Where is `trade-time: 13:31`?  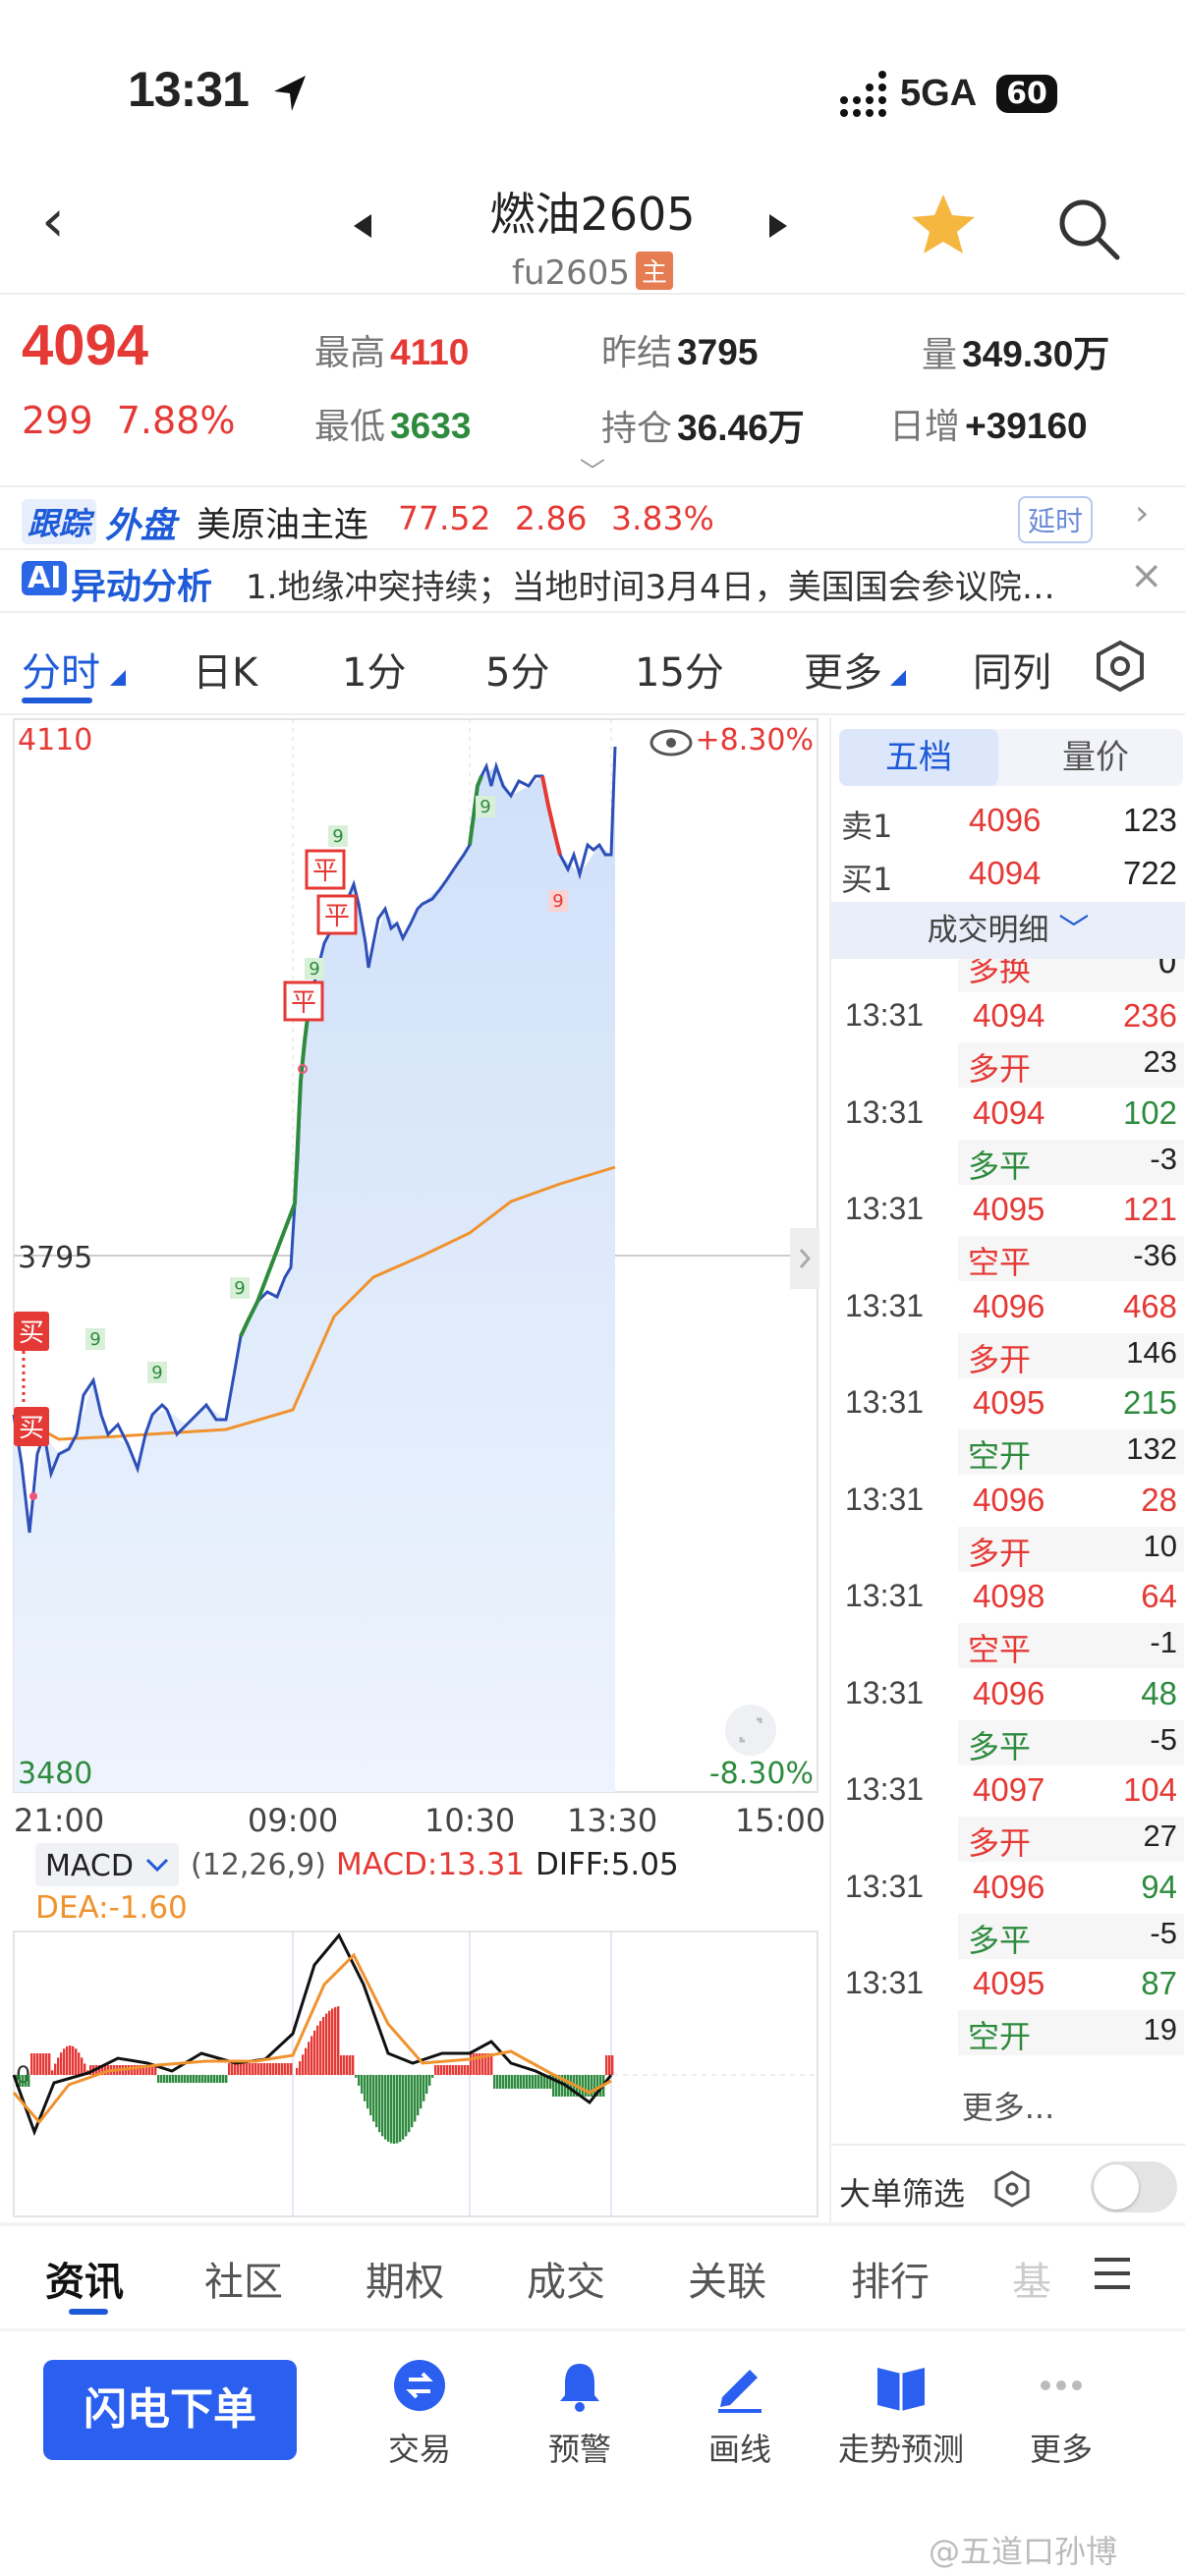 trade-time: 13:31 is located at coordinates (885, 1112).